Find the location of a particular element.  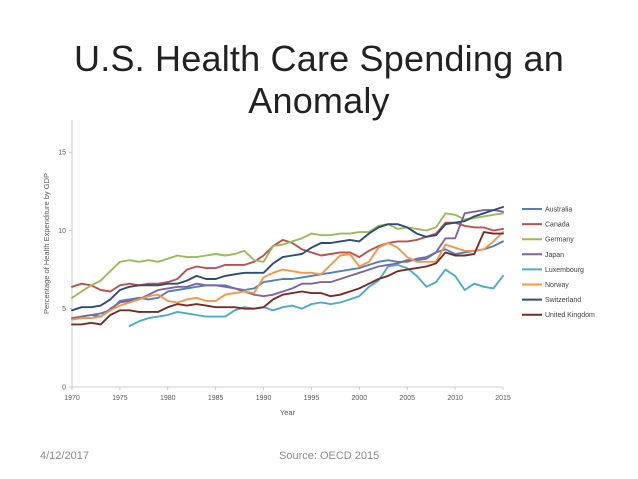

series-line-united-kingdom is located at coordinates (287, 278).